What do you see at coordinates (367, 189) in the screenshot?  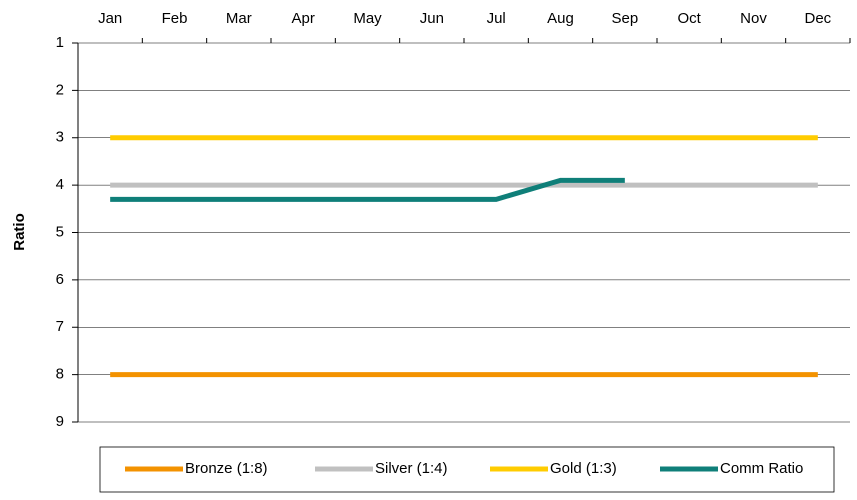 I see `series-line` at bounding box center [367, 189].